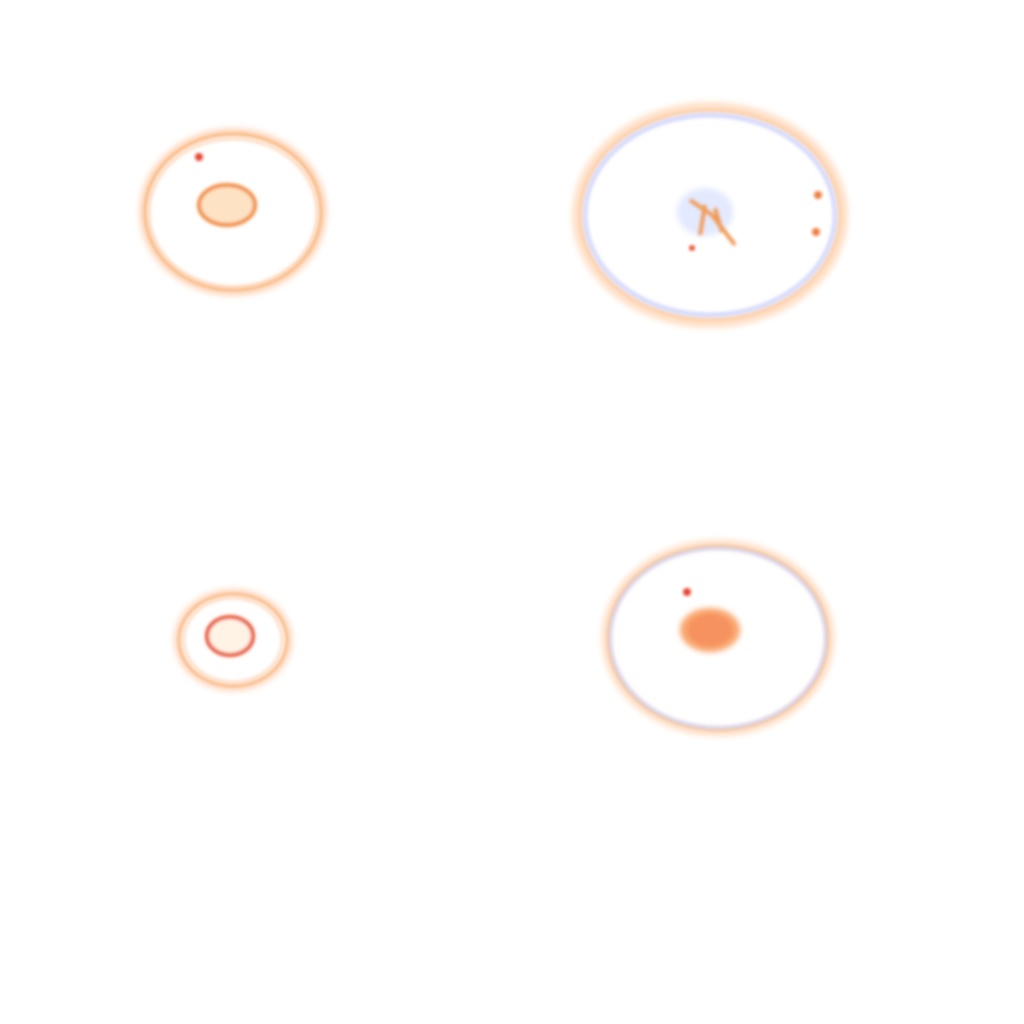 The image size is (1024, 1024). Describe the element at coordinates (233, 212) in the screenshot. I see `ring-top-left` at that location.